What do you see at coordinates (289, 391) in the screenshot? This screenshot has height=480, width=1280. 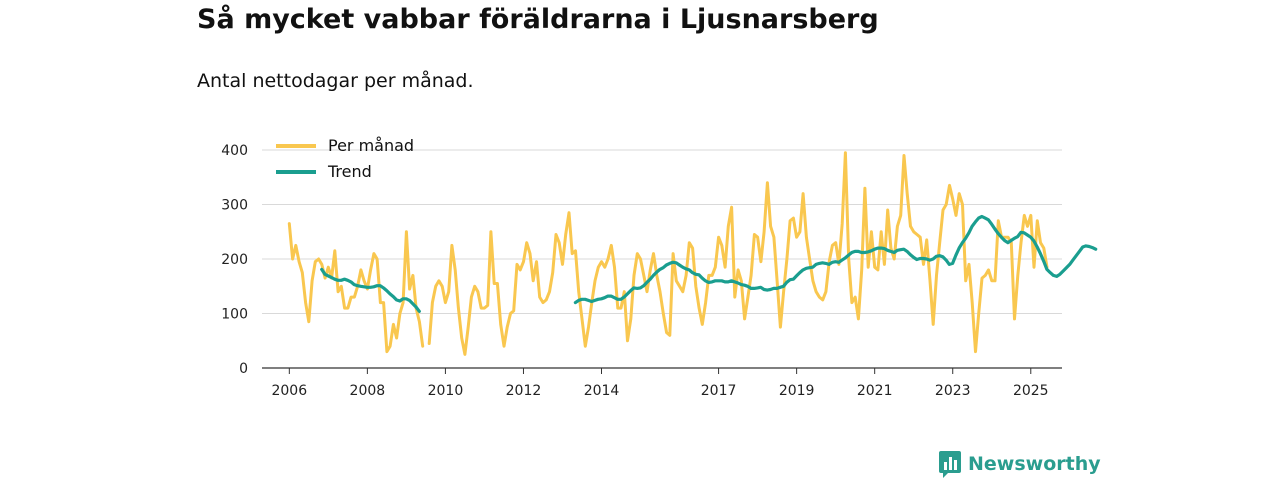 I see `x-tick-label: 2006` at bounding box center [289, 391].